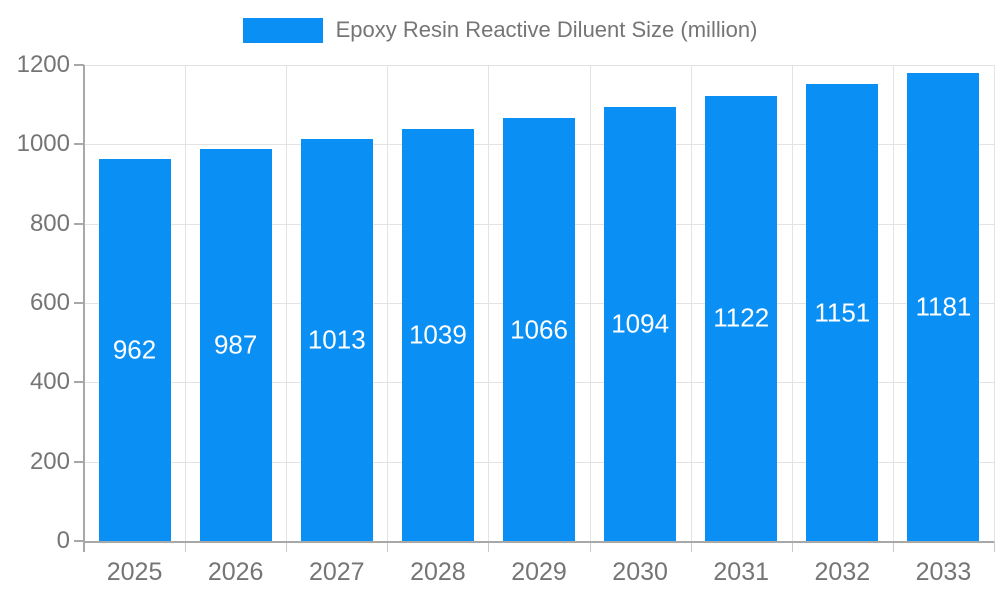 The height and width of the screenshot is (600, 1000). I want to click on x-tick-label: 2029, so click(539, 572).